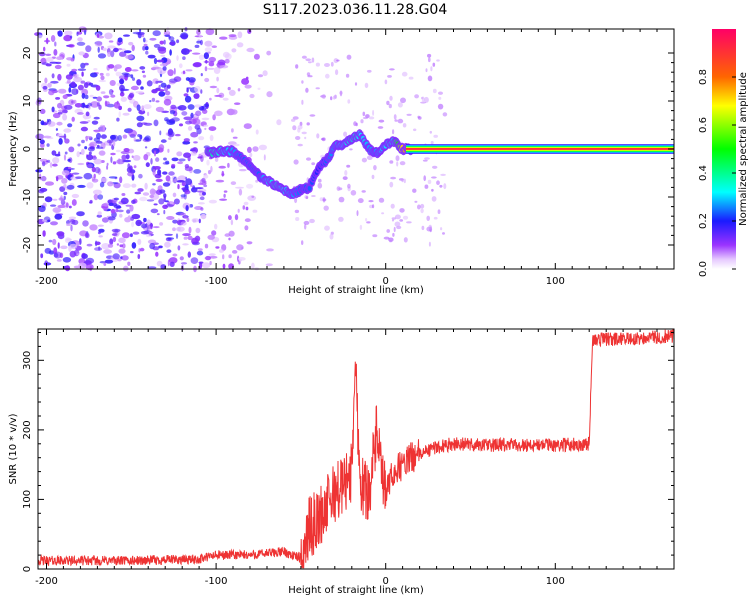  What do you see at coordinates (27, 197) in the screenshot?
I see `y-tick-label: -10` at bounding box center [27, 197].